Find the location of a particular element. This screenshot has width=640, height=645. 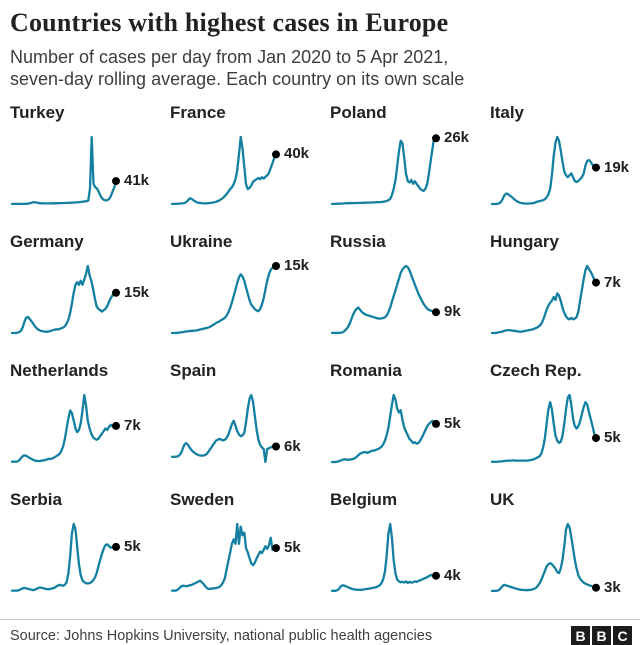

sparkline-spain is located at coordinates (225, 428).